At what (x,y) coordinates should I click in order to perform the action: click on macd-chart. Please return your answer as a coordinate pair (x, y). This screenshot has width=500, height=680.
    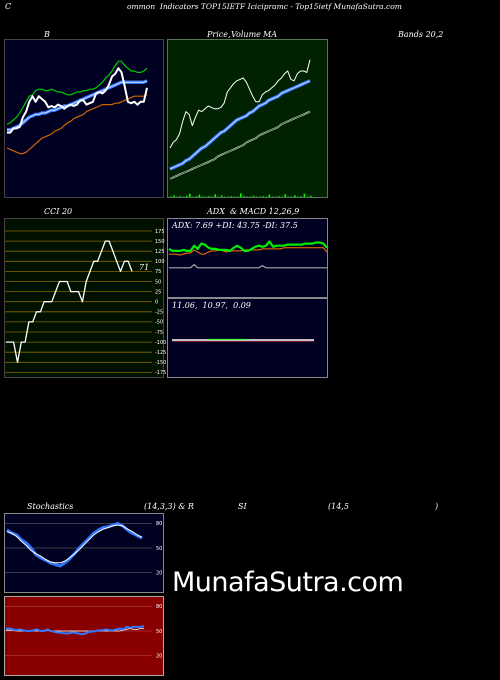
    Looking at the image, I should click on (243, 340).